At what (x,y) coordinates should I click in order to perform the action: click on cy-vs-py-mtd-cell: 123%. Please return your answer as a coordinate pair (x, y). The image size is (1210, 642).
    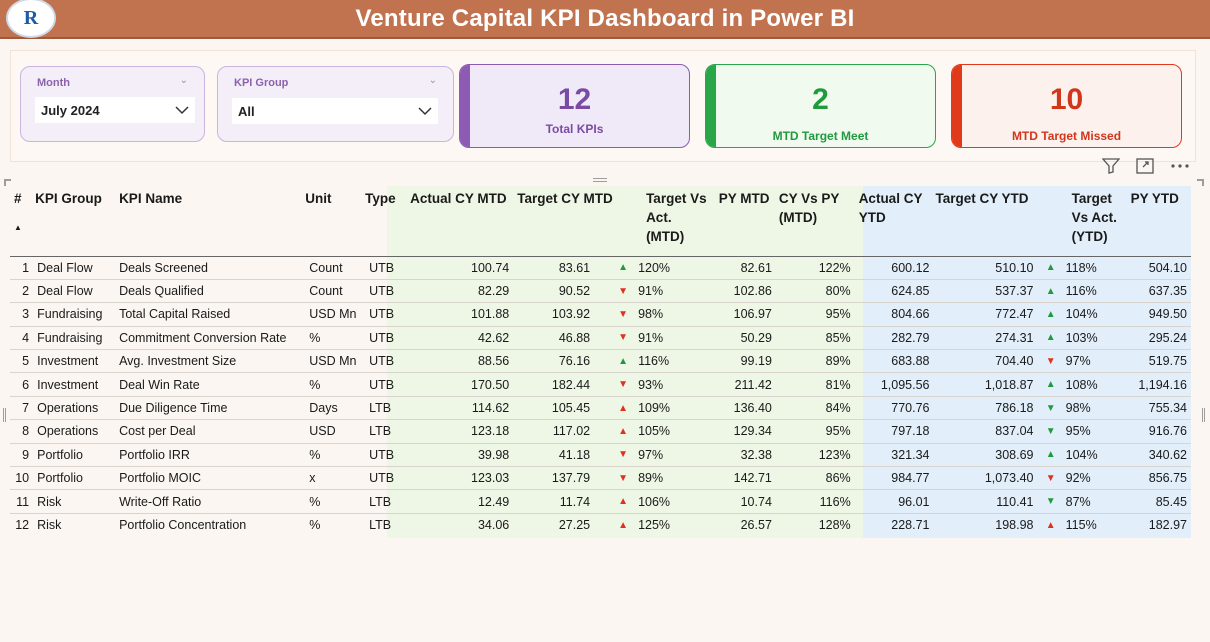
    Looking at the image, I should click on (815, 455).